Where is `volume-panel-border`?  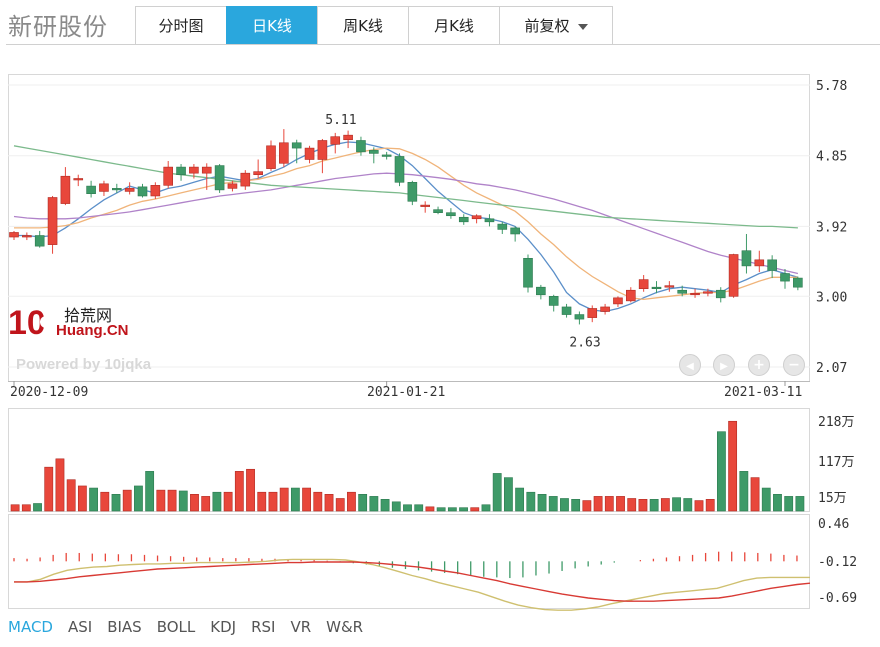 volume-panel-border is located at coordinates (409, 460).